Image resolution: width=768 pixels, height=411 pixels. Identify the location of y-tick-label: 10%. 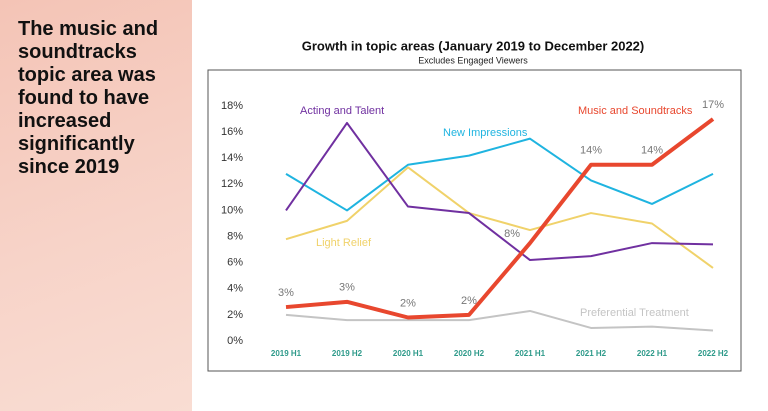
(232, 210).